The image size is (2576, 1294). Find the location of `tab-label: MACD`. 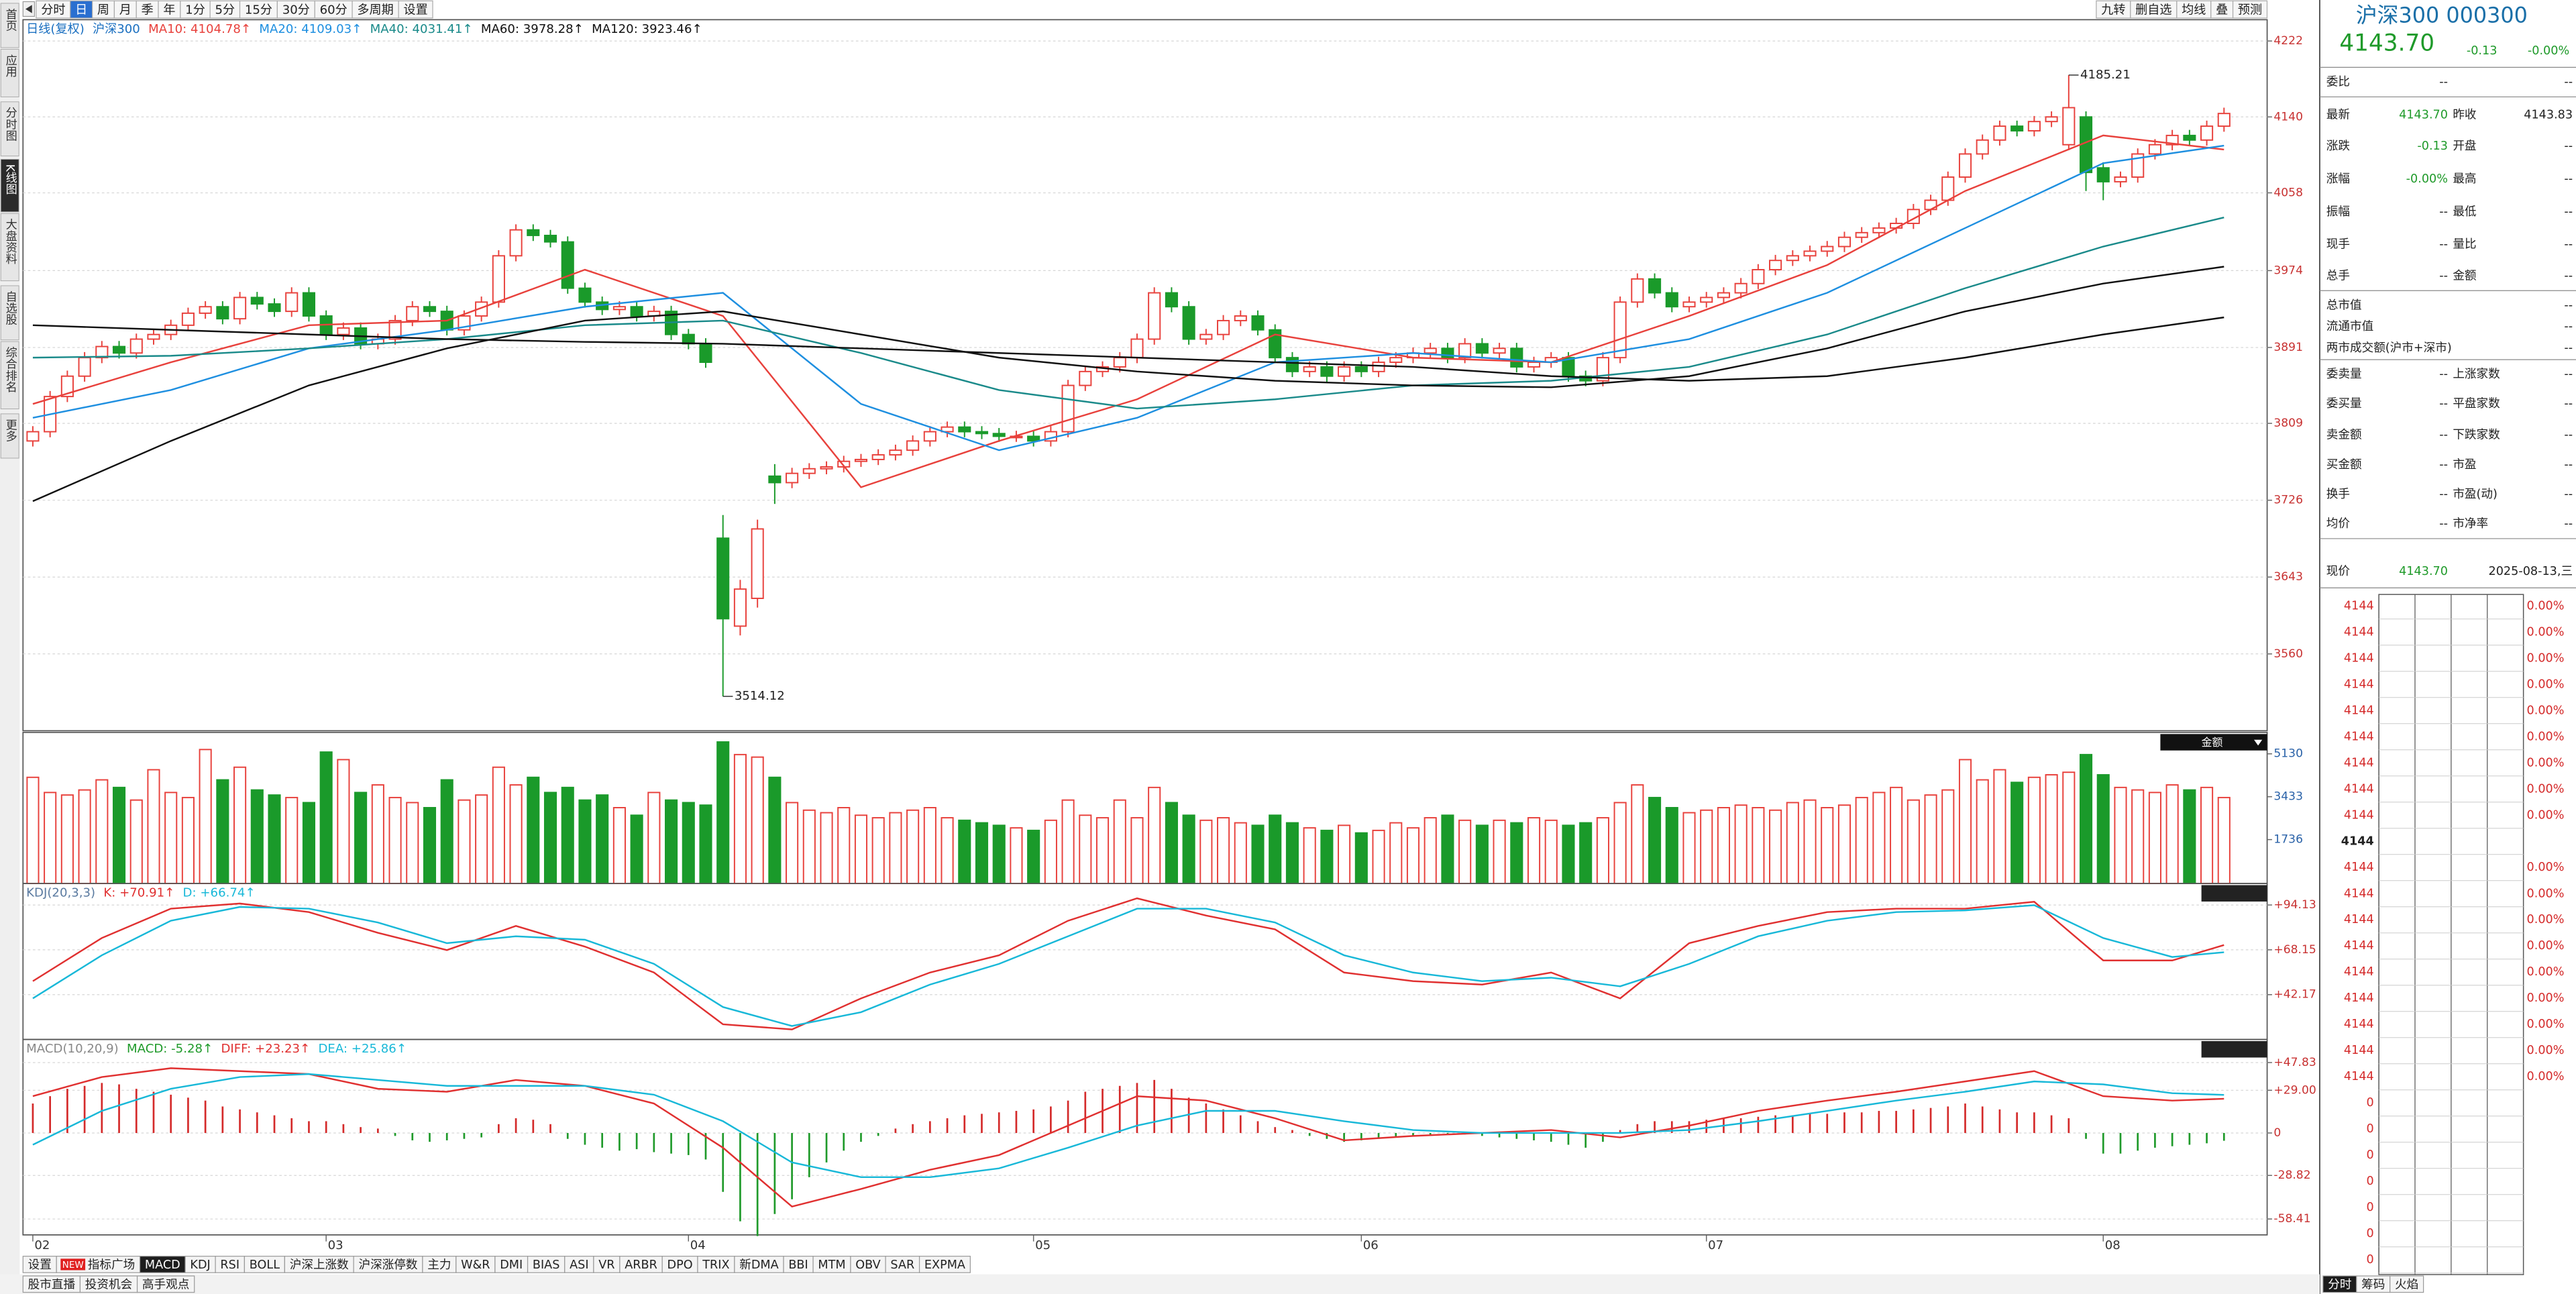

tab-label: MACD is located at coordinates (162, 1265).